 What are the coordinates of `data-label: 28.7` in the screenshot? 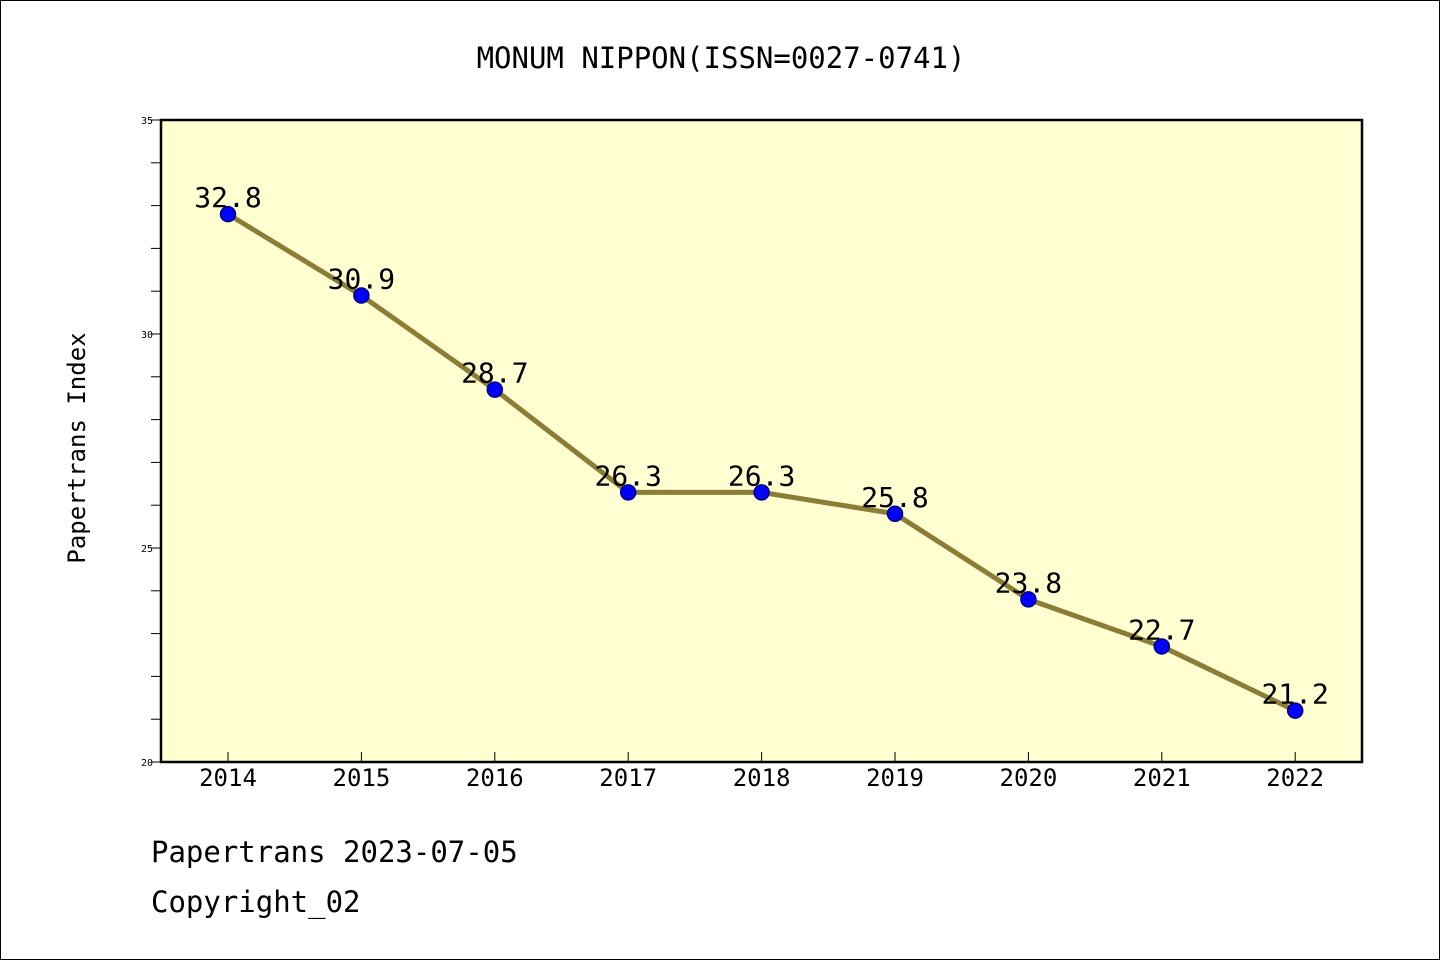 It's located at (494, 373).